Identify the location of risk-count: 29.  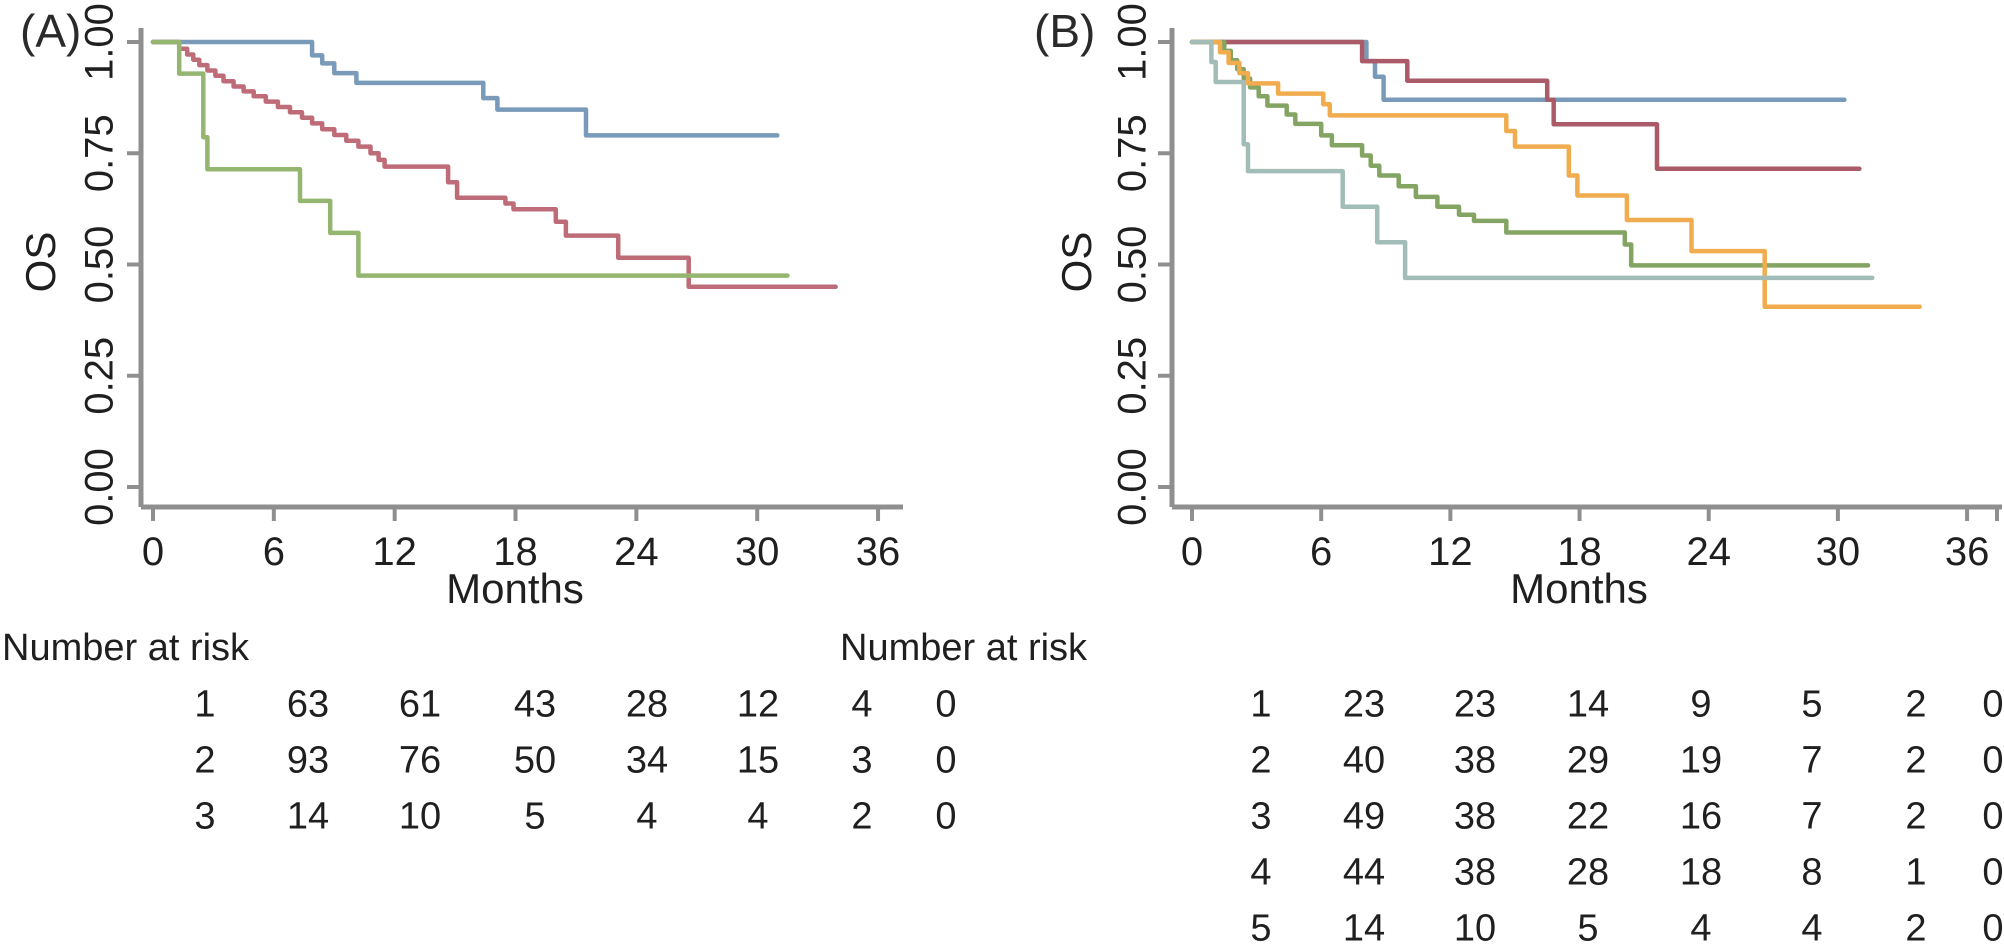
(1588, 760).